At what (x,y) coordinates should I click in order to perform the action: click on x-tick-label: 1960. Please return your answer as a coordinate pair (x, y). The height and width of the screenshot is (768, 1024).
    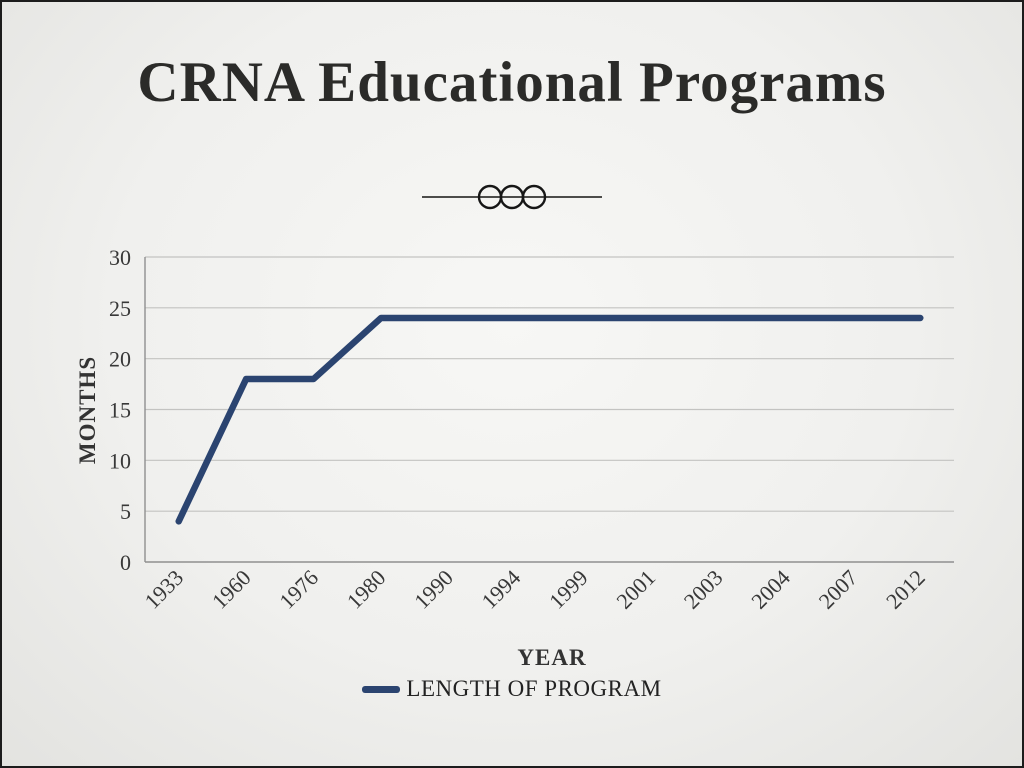
    Looking at the image, I should click on (231, 589).